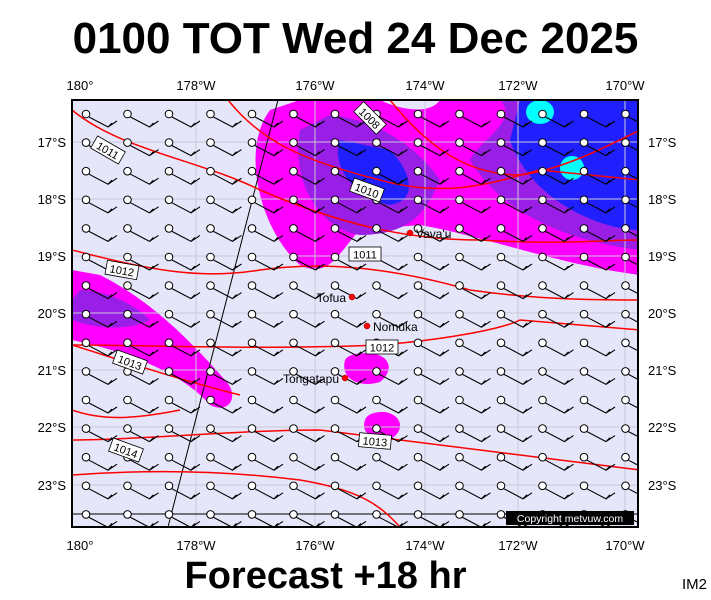 The height and width of the screenshot is (600, 711). What do you see at coordinates (513, 138) in the screenshot?
I see `isobar-line` at bounding box center [513, 138].